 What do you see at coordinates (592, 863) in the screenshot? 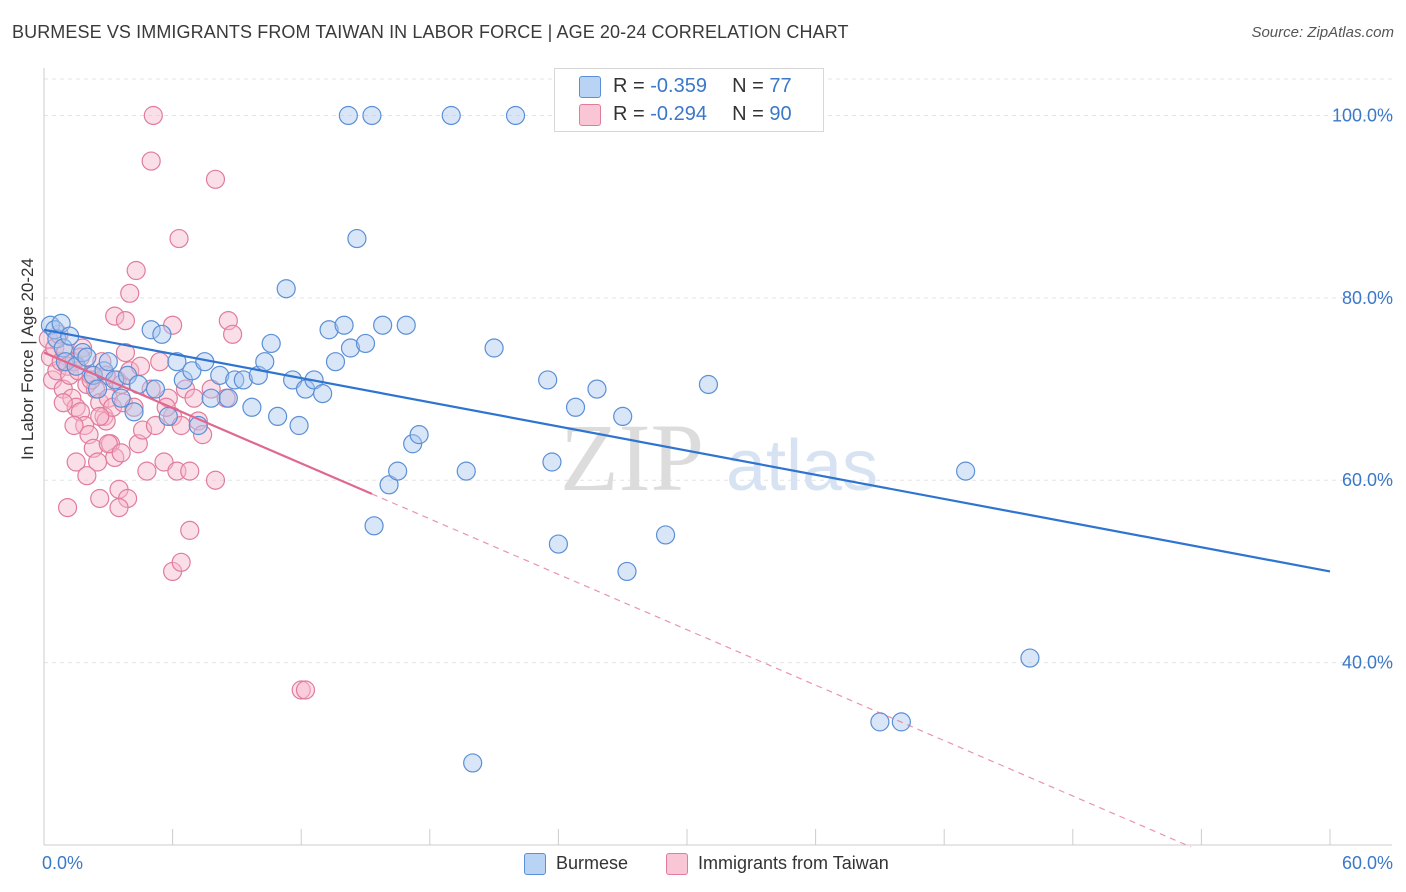
I see `bottom-legend-label-burmese: Burmese` at bounding box center [592, 863].